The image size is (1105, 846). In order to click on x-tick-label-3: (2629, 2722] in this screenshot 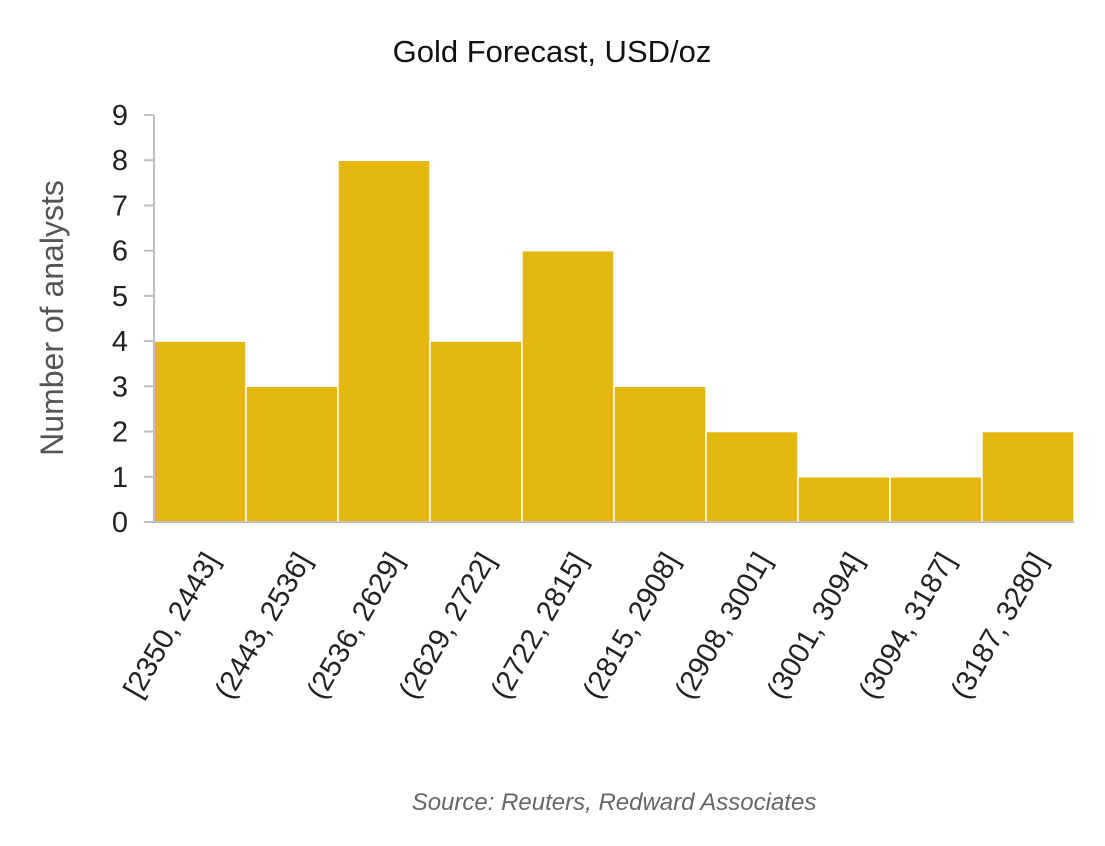, I will do `click(447, 626)`.